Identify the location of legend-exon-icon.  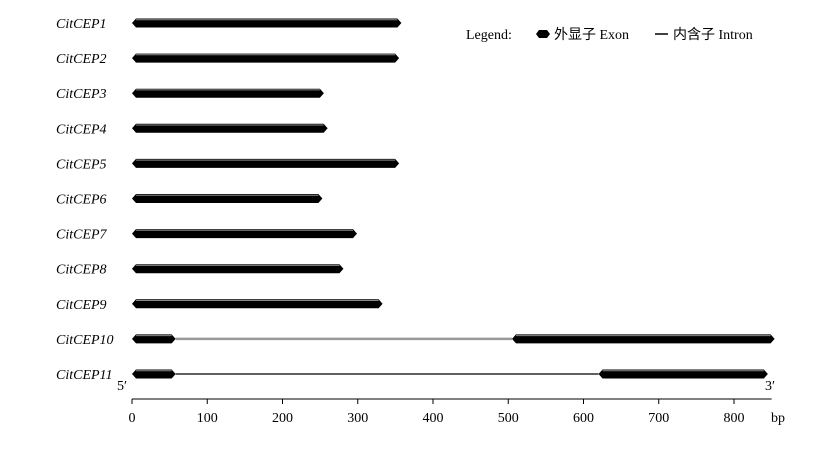
(543, 34).